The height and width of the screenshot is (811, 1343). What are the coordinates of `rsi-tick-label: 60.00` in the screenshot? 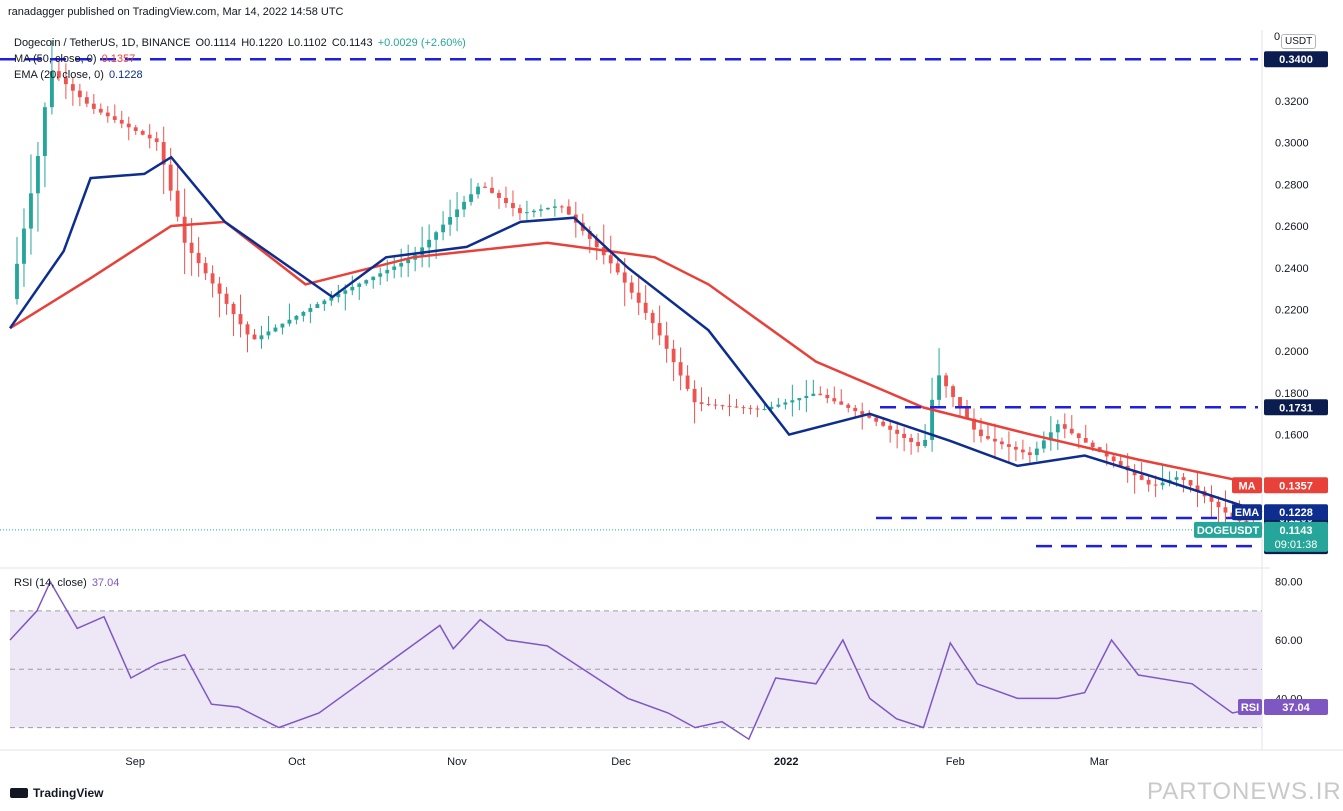 It's located at (1289, 641).